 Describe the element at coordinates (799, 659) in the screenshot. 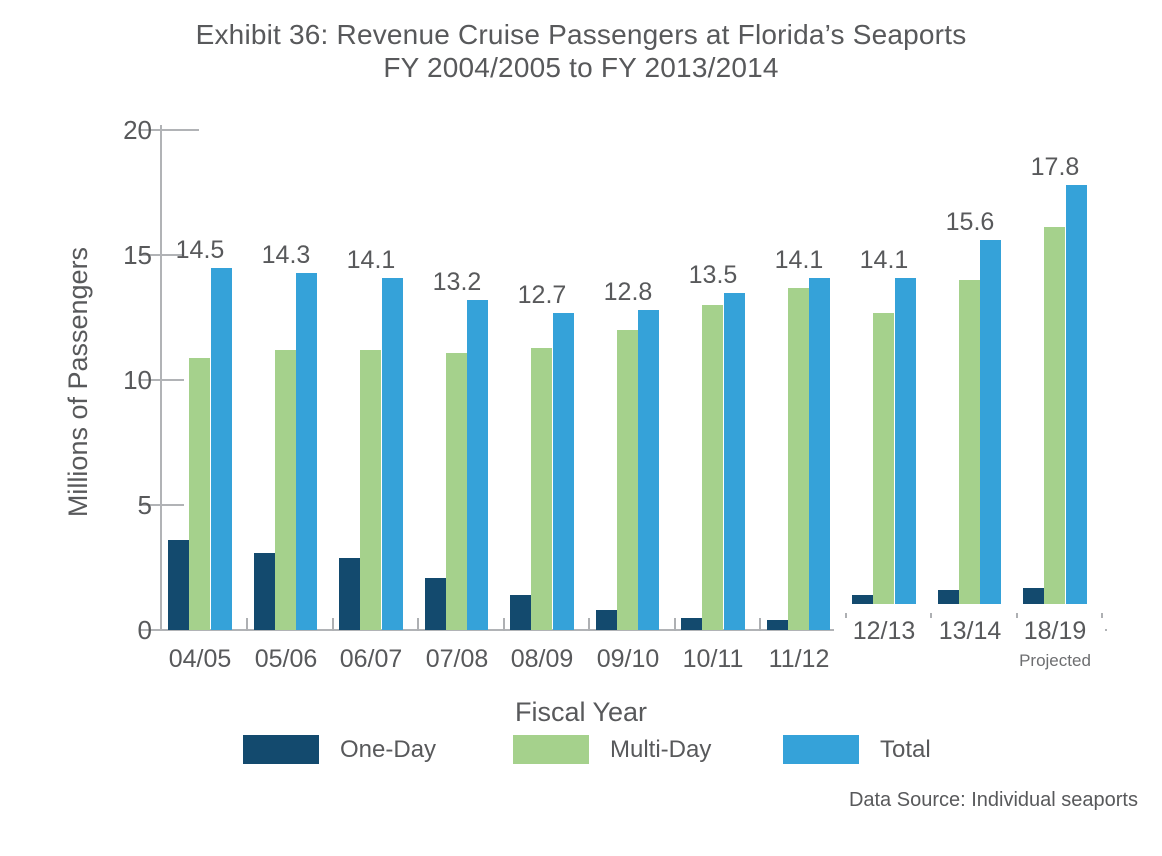

I see `x-category-label-11-12: 11/12` at that location.